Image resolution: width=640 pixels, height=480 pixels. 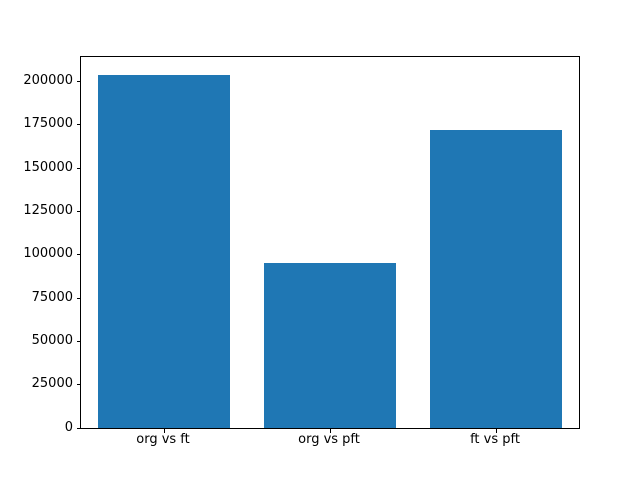 I want to click on y-tick-label: 125000, so click(x=48, y=210).